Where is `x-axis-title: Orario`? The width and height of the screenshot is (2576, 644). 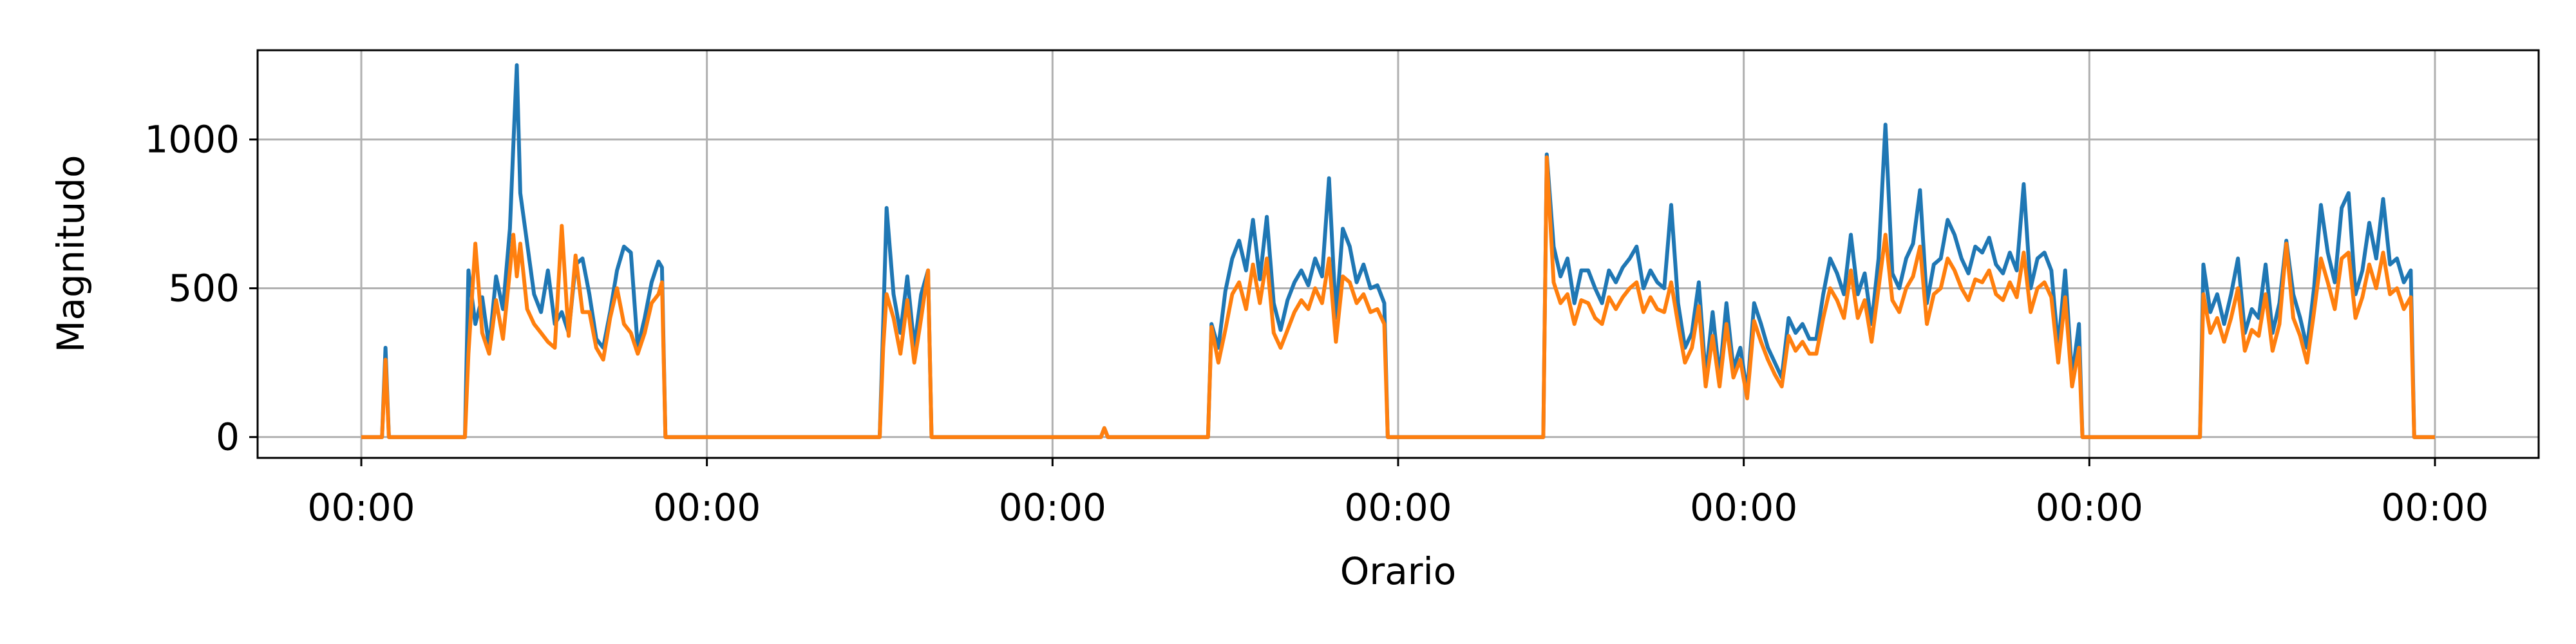 x-axis-title: Orario is located at coordinates (1399, 571).